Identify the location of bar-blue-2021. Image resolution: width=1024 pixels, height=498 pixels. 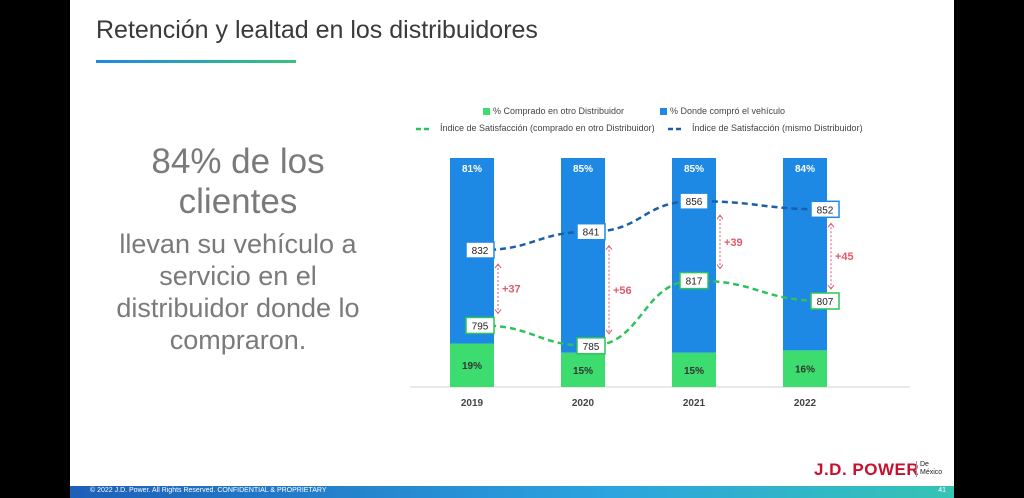
(694, 255).